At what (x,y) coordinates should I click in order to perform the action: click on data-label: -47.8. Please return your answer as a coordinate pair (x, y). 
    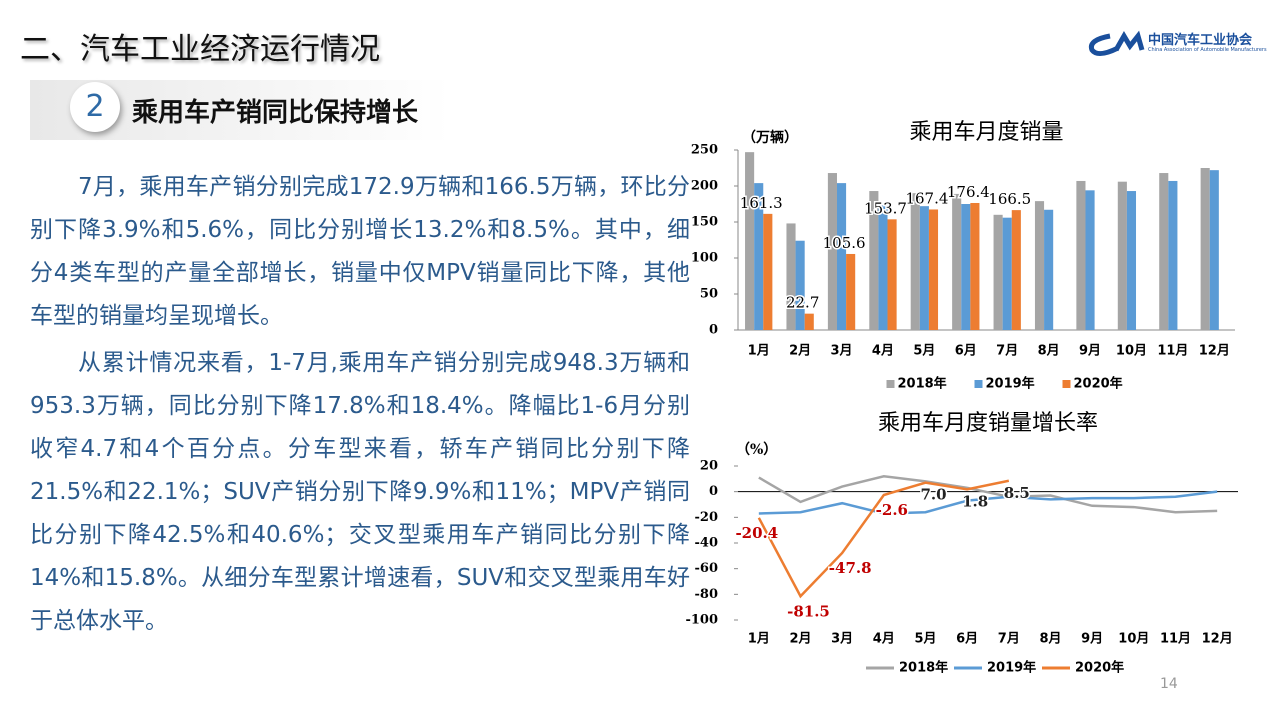
    Looking at the image, I should click on (850, 568).